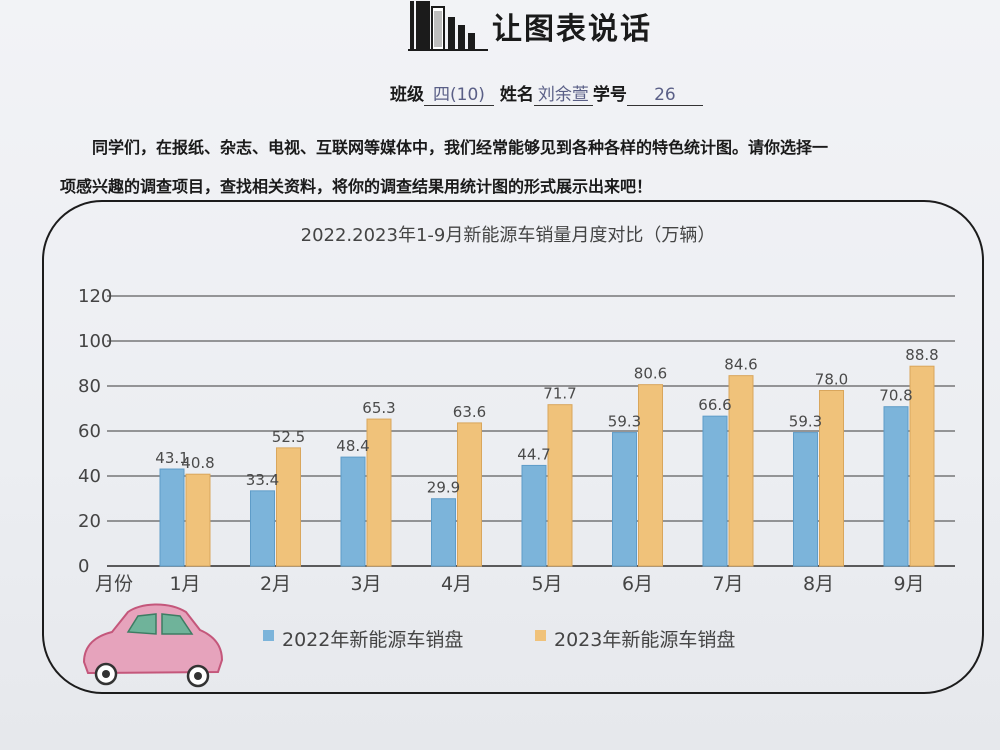 This screenshot has width=1000, height=750. I want to click on car-drawing, so click(153, 645).